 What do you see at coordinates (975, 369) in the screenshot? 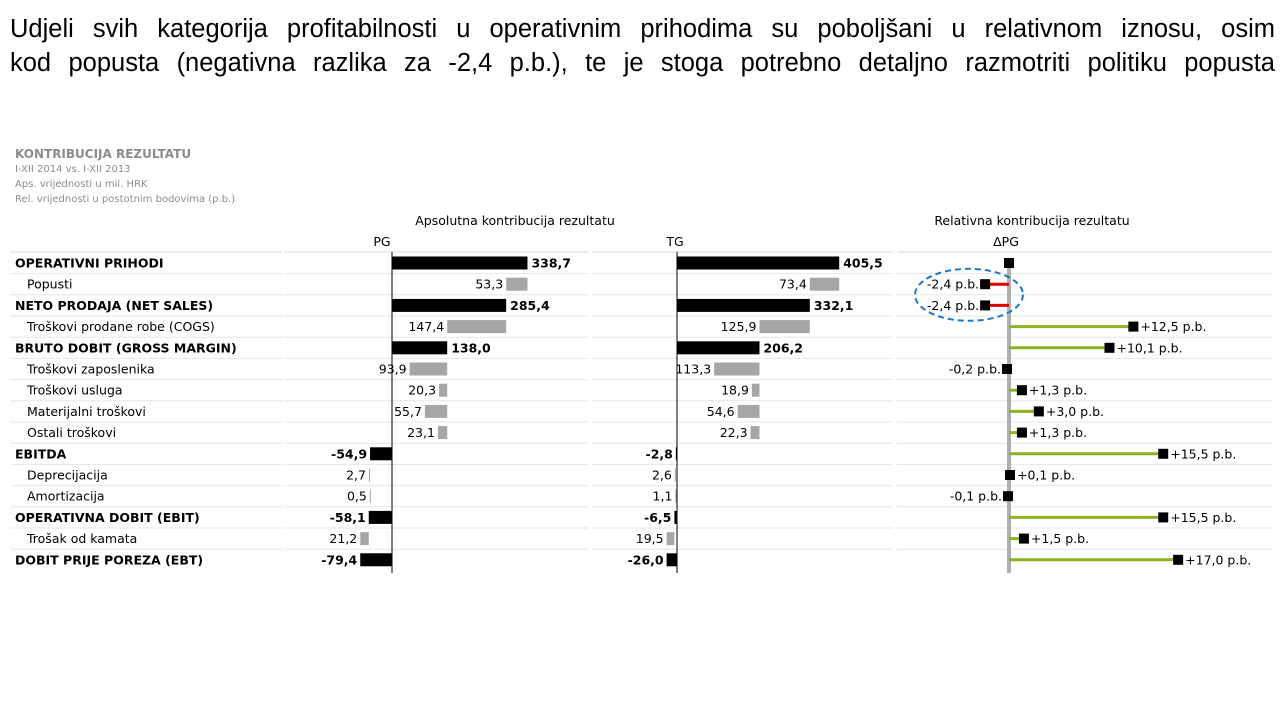
I see `delta-pg-value-label: -0,2 p.b.` at bounding box center [975, 369].